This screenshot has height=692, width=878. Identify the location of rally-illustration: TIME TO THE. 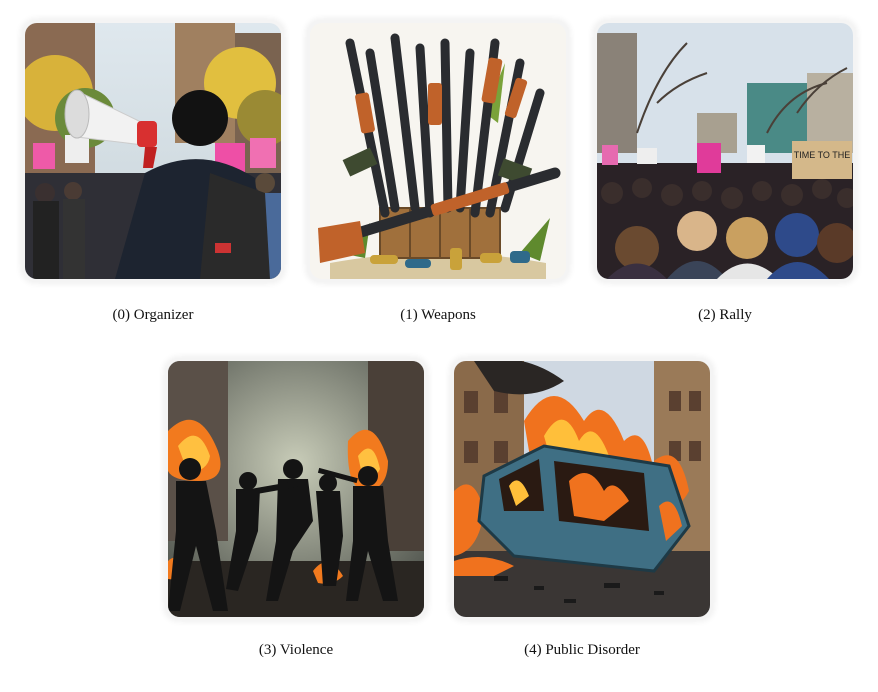
(725, 151).